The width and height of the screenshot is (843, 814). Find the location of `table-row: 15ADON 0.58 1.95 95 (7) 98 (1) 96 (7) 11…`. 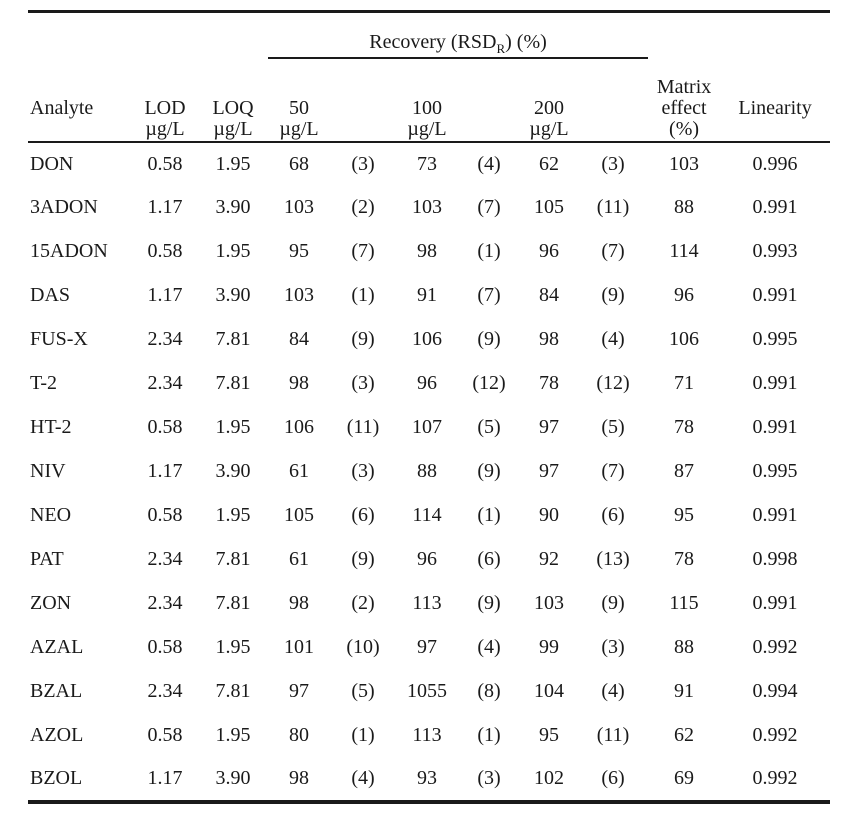

table-row: 15ADON 0.58 1.95 95 (7) 98 (1) 96 (7) 11… is located at coordinates (429, 252).